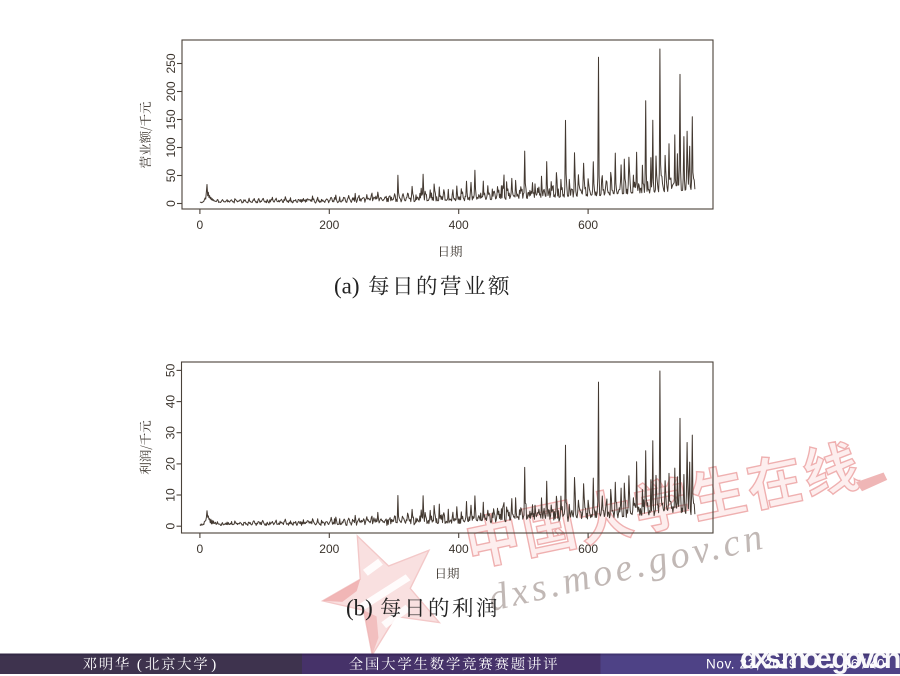 This screenshot has width=900, height=676. Describe the element at coordinates (171, 63) in the screenshot. I see `svg-text: 250` at that location.